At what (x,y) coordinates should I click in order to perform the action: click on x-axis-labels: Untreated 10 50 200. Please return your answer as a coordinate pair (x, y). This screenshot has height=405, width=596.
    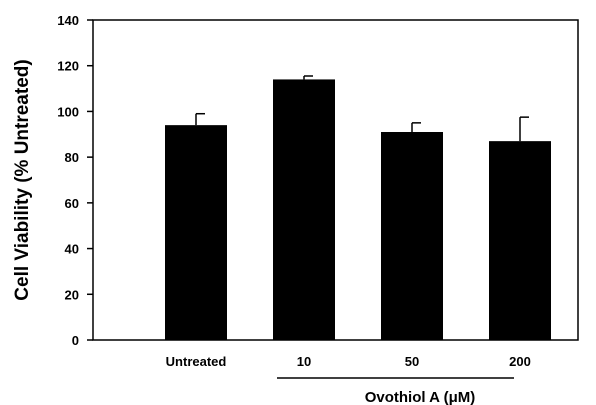
    Looking at the image, I should click on (348, 361).